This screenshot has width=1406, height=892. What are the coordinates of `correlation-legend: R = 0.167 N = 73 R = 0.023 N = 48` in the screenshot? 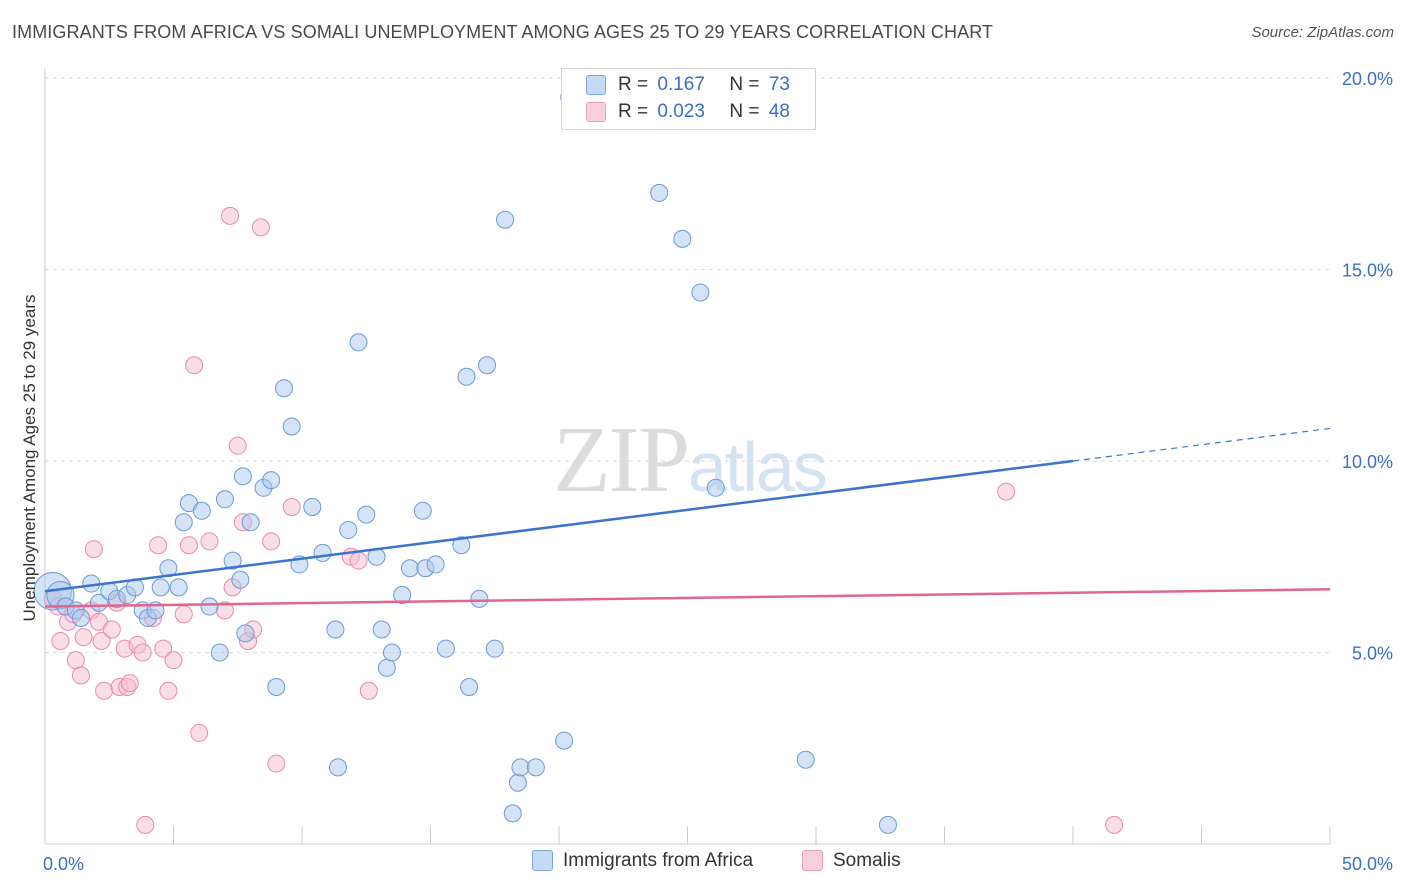 It's located at (688, 99).